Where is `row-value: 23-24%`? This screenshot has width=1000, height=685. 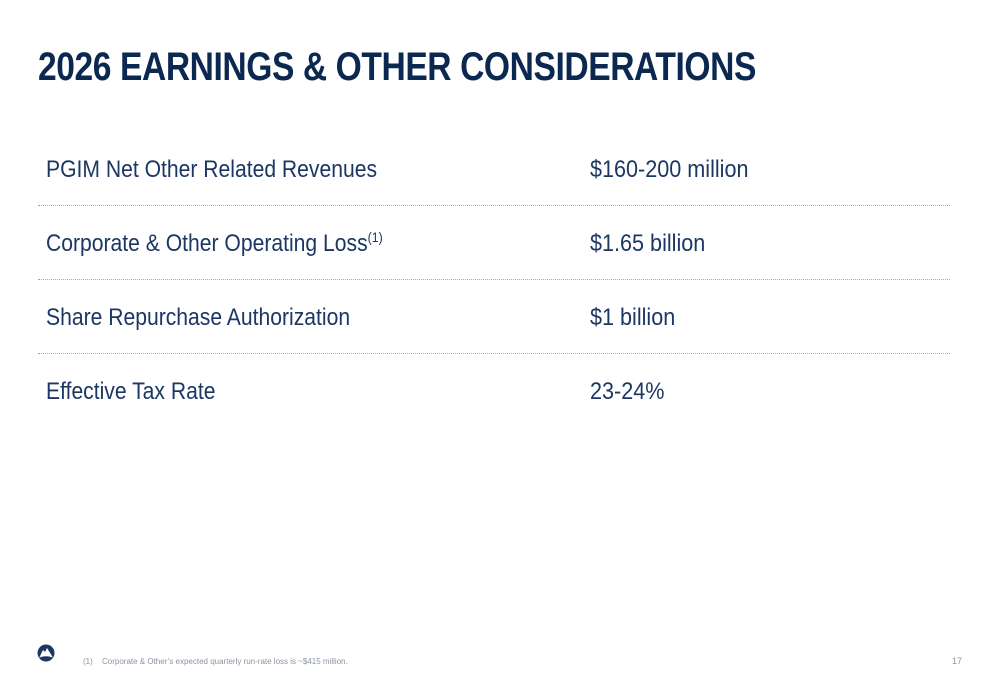 row-value: 23-24% is located at coordinates (627, 391).